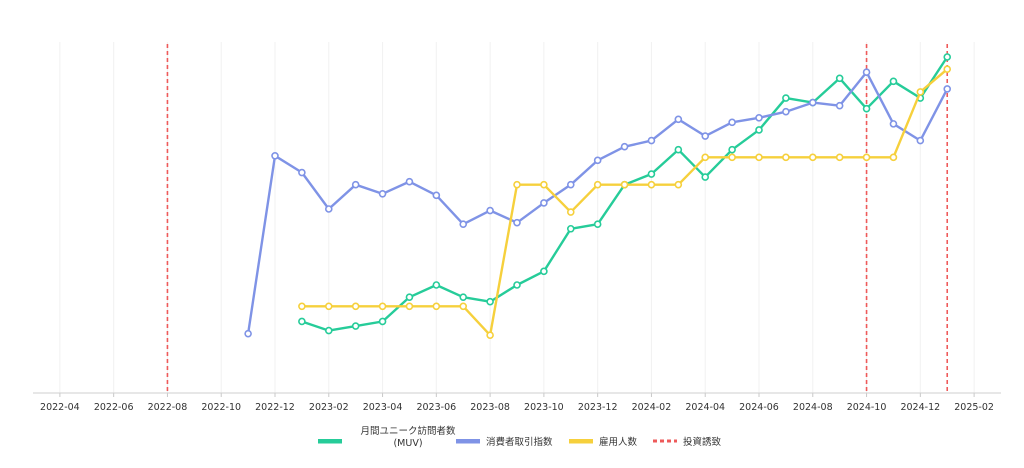 This screenshot has height=468, width=1024. Describe the element at coordinates (687, 442) in the screenshot. I see `legend-item-3: 投資誘致` at that location.